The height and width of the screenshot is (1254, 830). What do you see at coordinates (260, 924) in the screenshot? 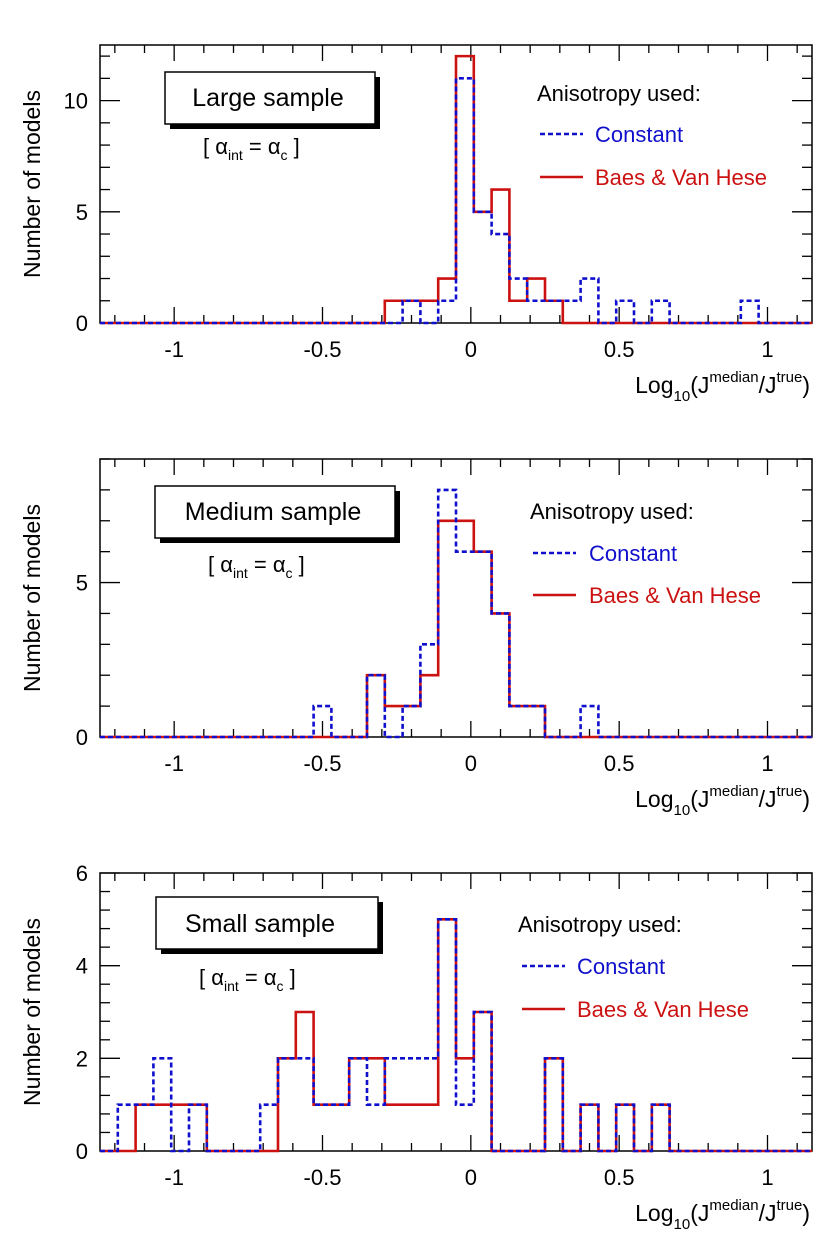
I see `panel-title: Small sample` at bounding box center [260, 924].